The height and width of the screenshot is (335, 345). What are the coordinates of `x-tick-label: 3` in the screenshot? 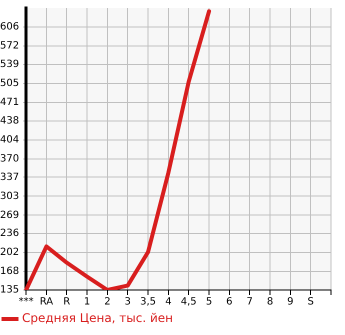 It's located at (127, 302).